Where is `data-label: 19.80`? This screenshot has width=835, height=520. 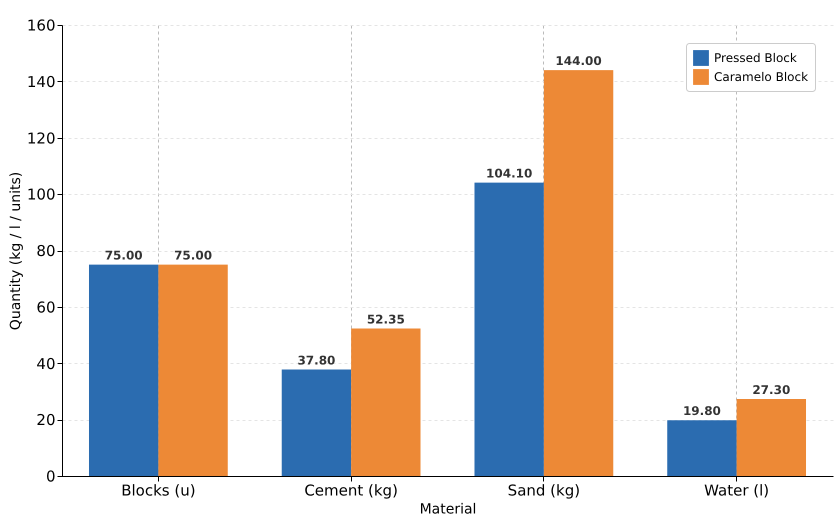 data-label: 19.80 is located at coordinates (701, 411).